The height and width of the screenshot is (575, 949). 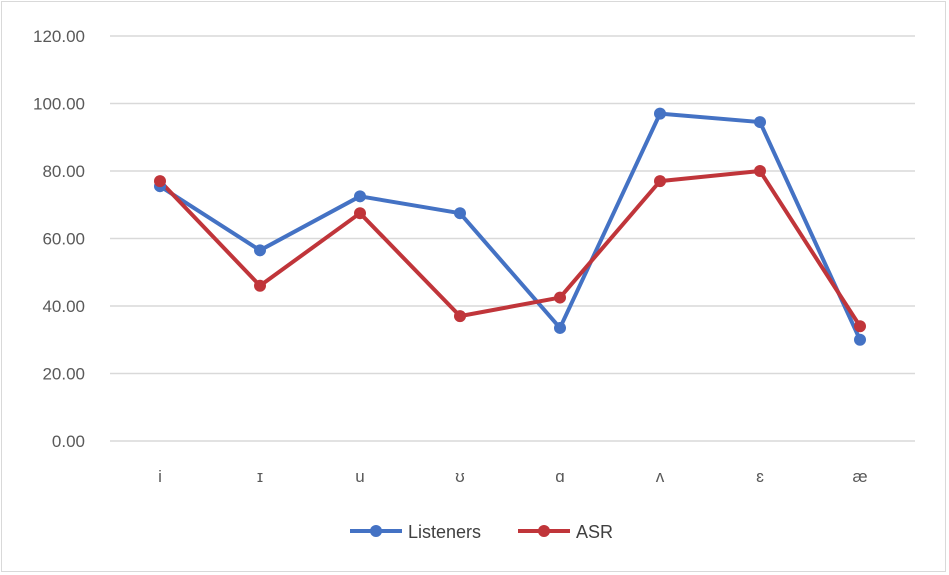 What do you see at coordinates (444, 532) in the screenshot?
I see `legend-label: Listeners` at bounding box center [444, 532].